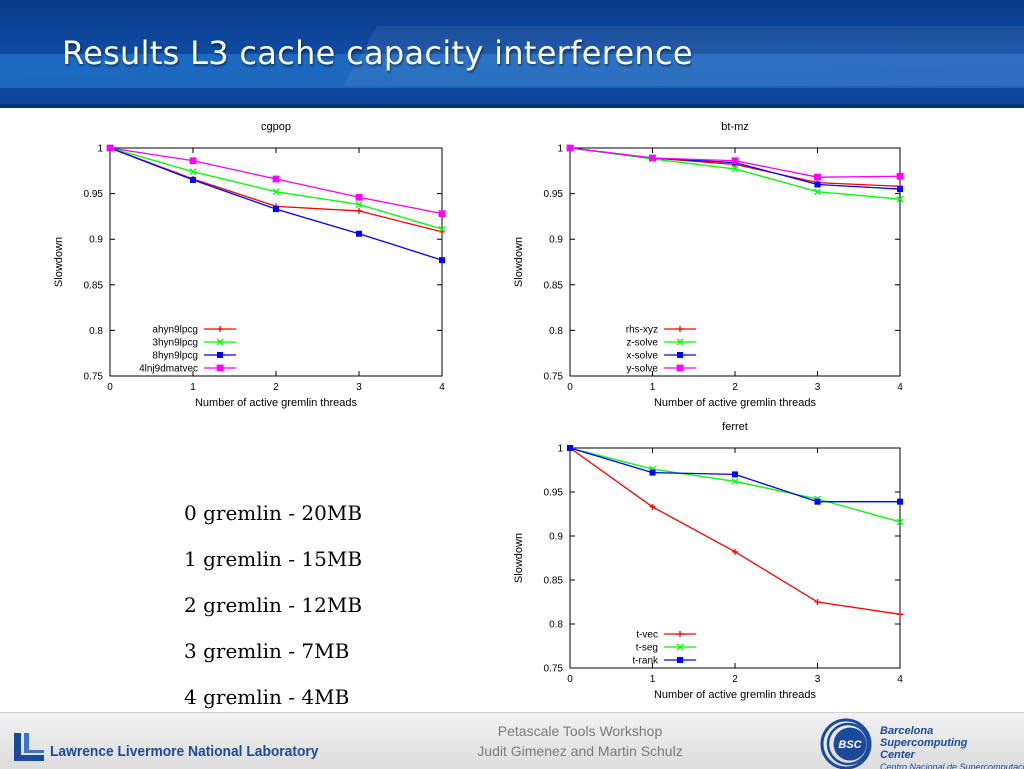 Image resolution: width=1024 pixels, height=769 pixels. I want to click on legend-entry: rhs-xyz, so click(661, 330).